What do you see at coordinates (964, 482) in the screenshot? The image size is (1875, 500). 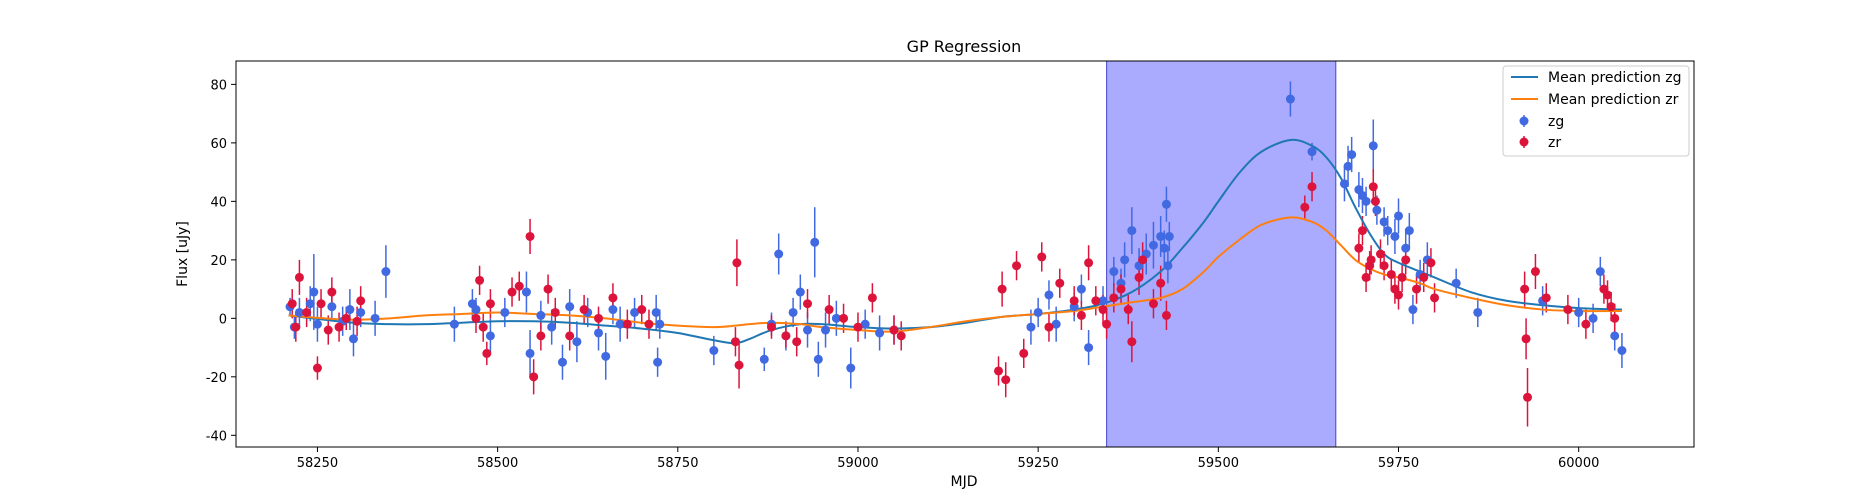 I see `x-axis-label: MJD` at bounding box center [964, 482].